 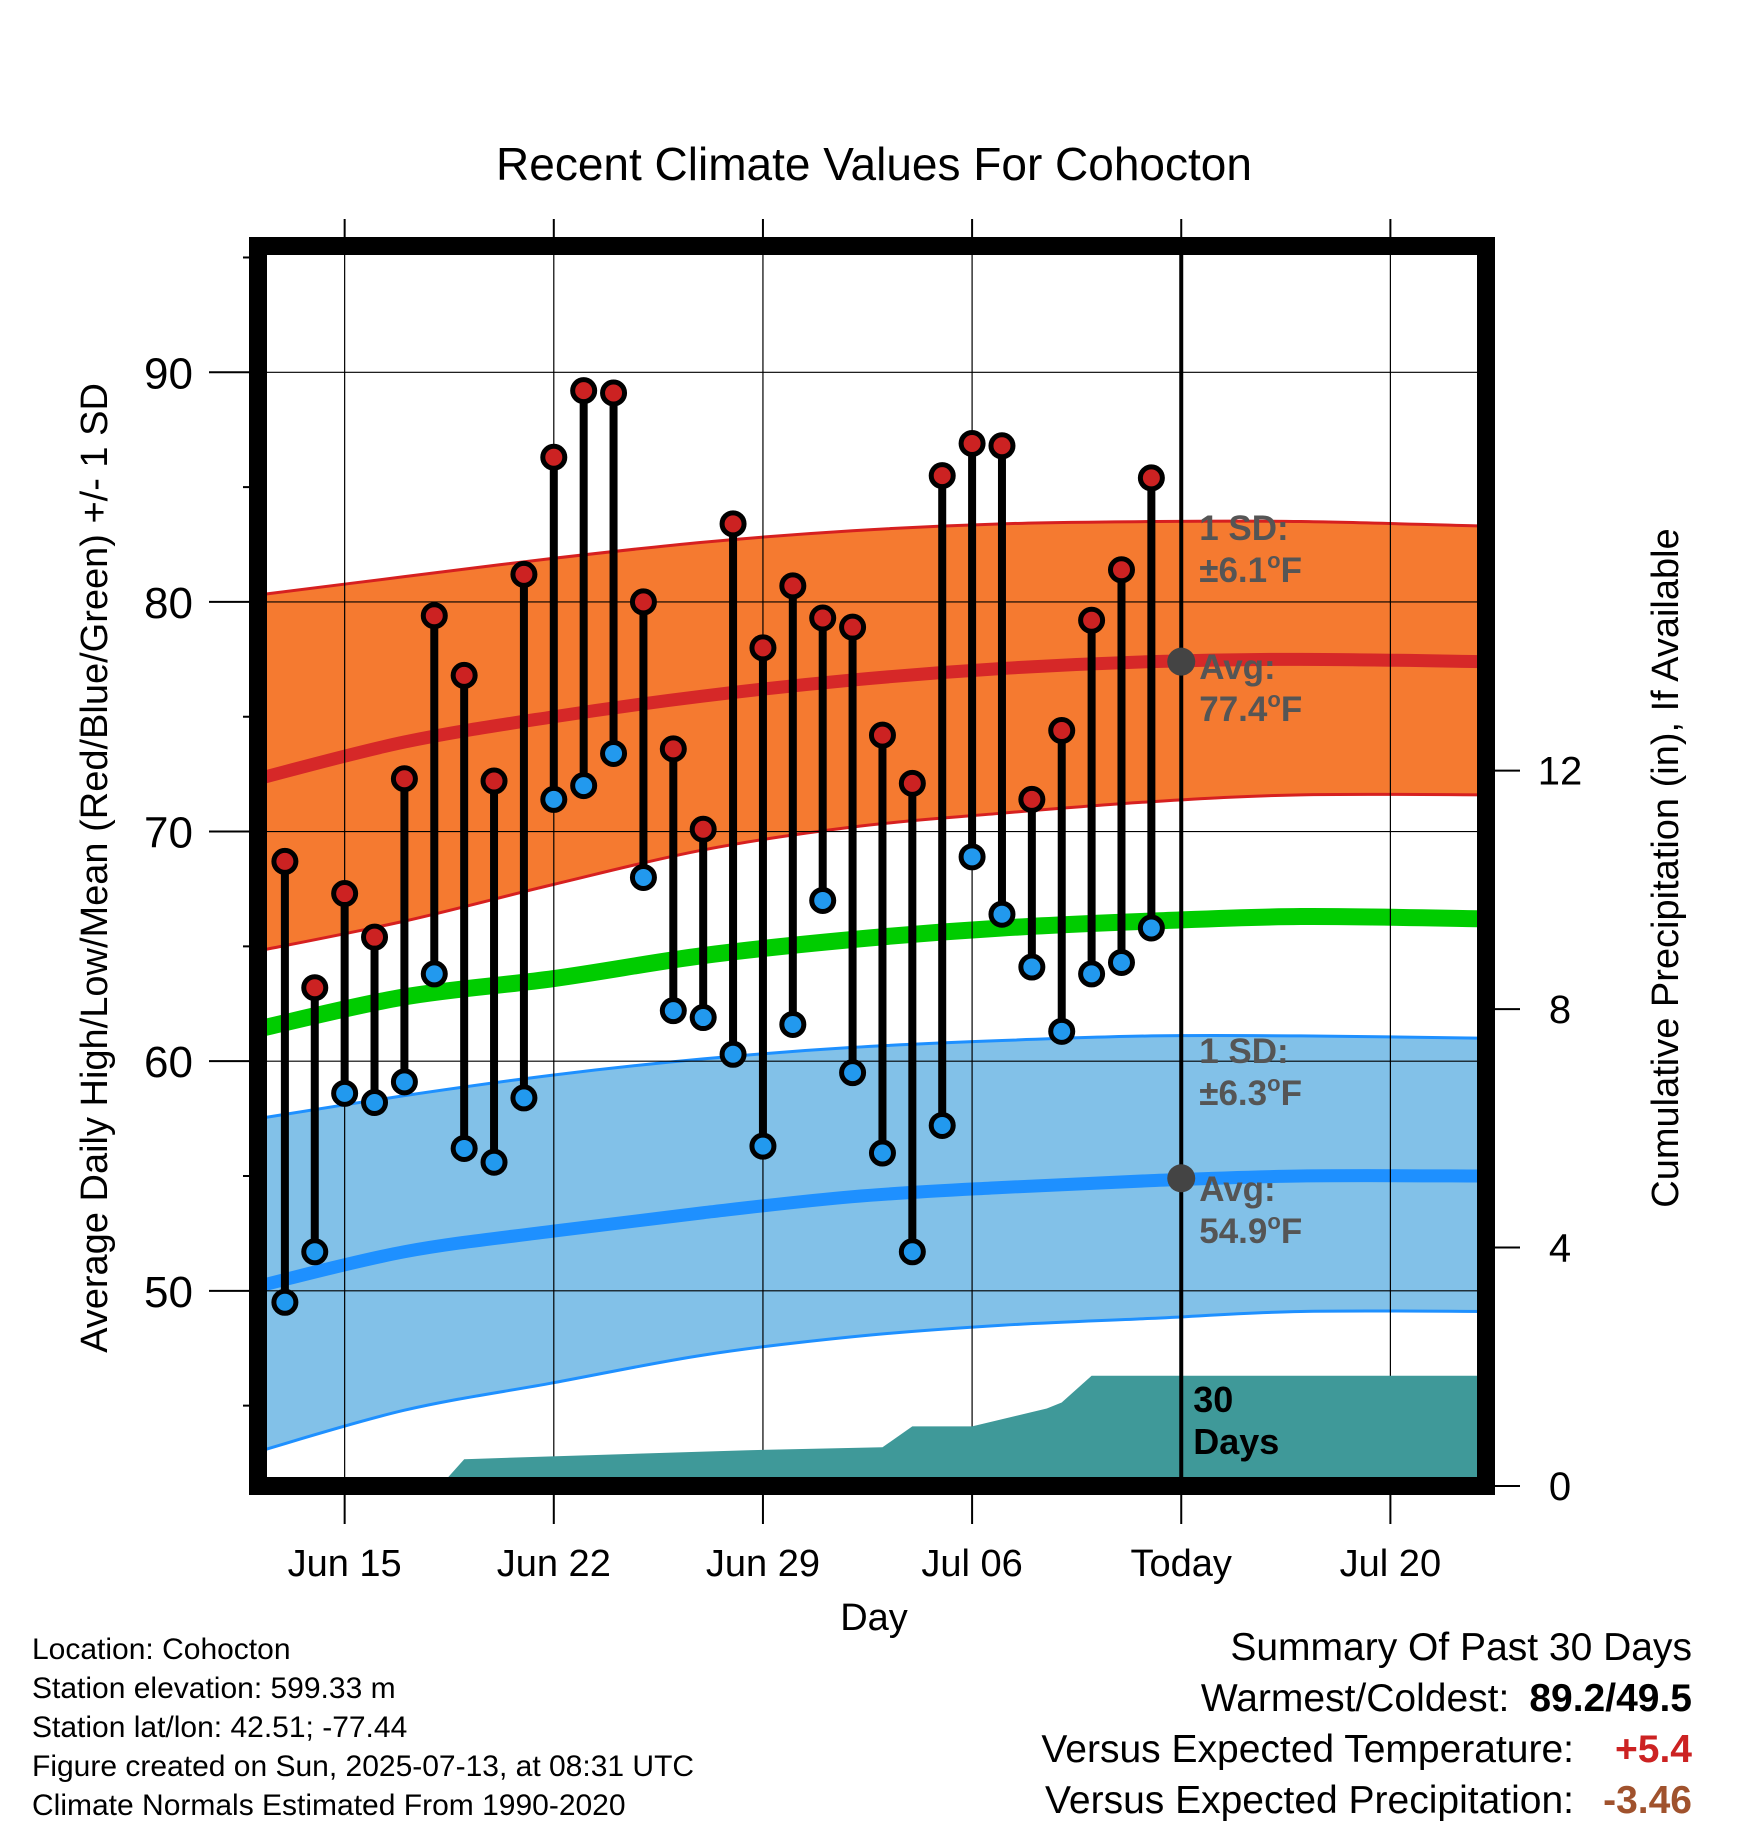 What do you see at coordinates (1181, 1564) in the screenshot?
I see `x-tick-label: Today` at bounding box center [1181, 1564].